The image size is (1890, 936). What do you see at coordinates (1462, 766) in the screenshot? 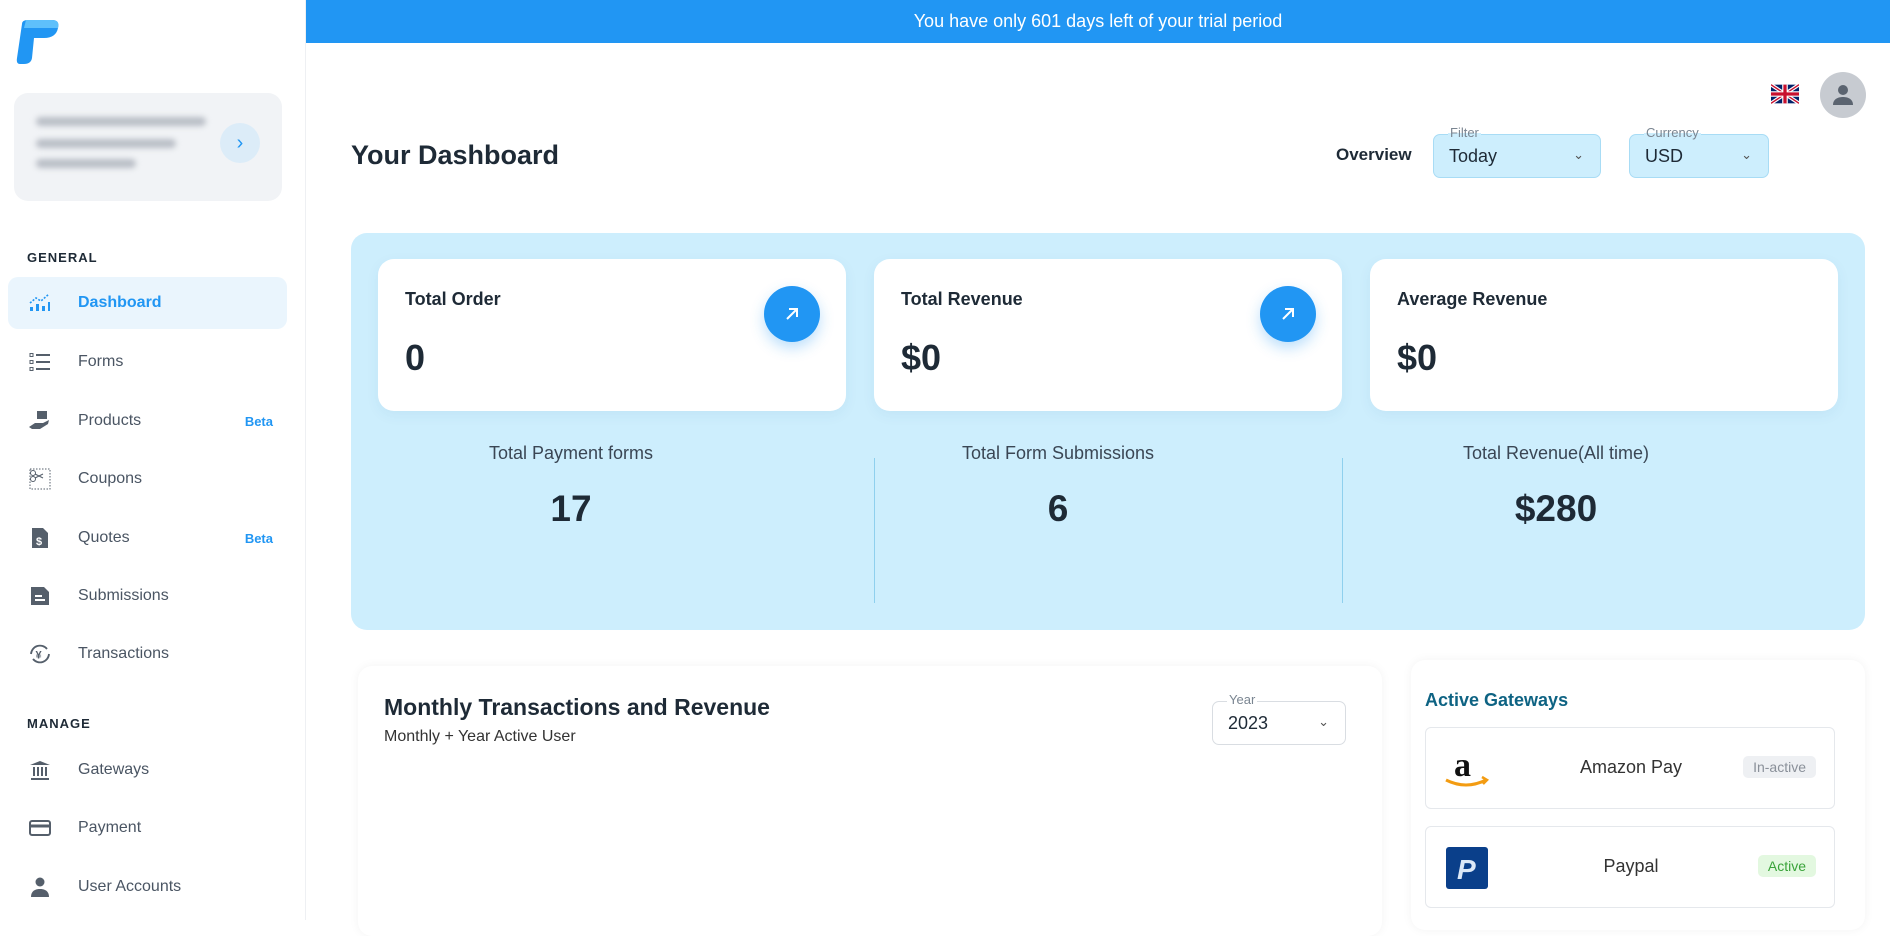
I see `svg-text: a` at bounding box center [1462, 766].